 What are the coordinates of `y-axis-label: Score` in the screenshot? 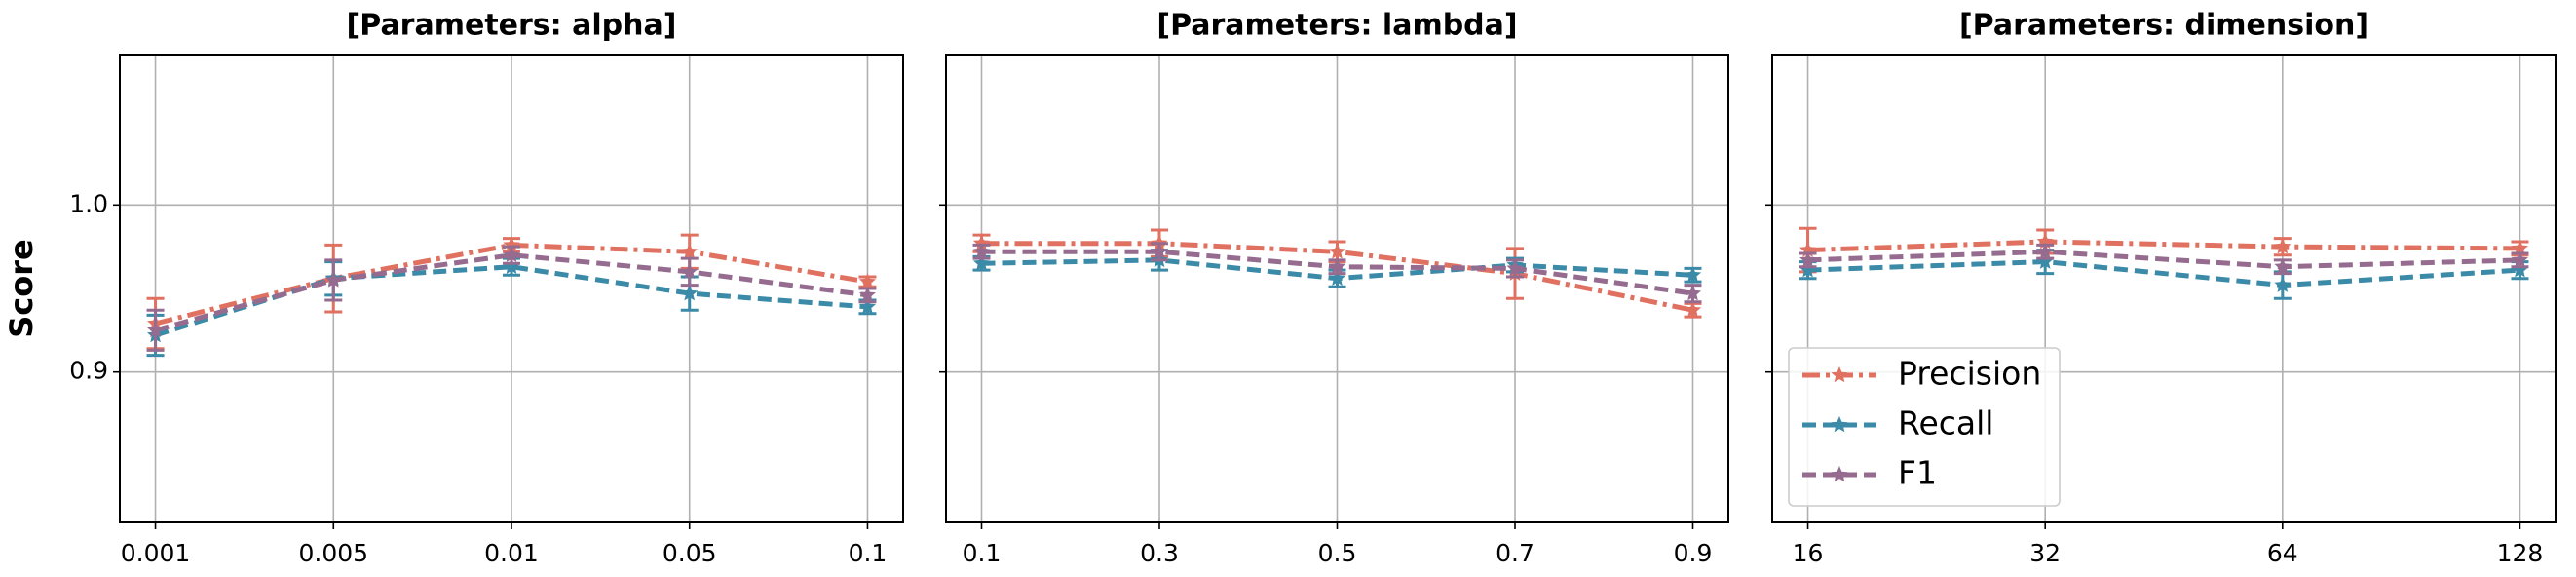 It's located at (21, 288).